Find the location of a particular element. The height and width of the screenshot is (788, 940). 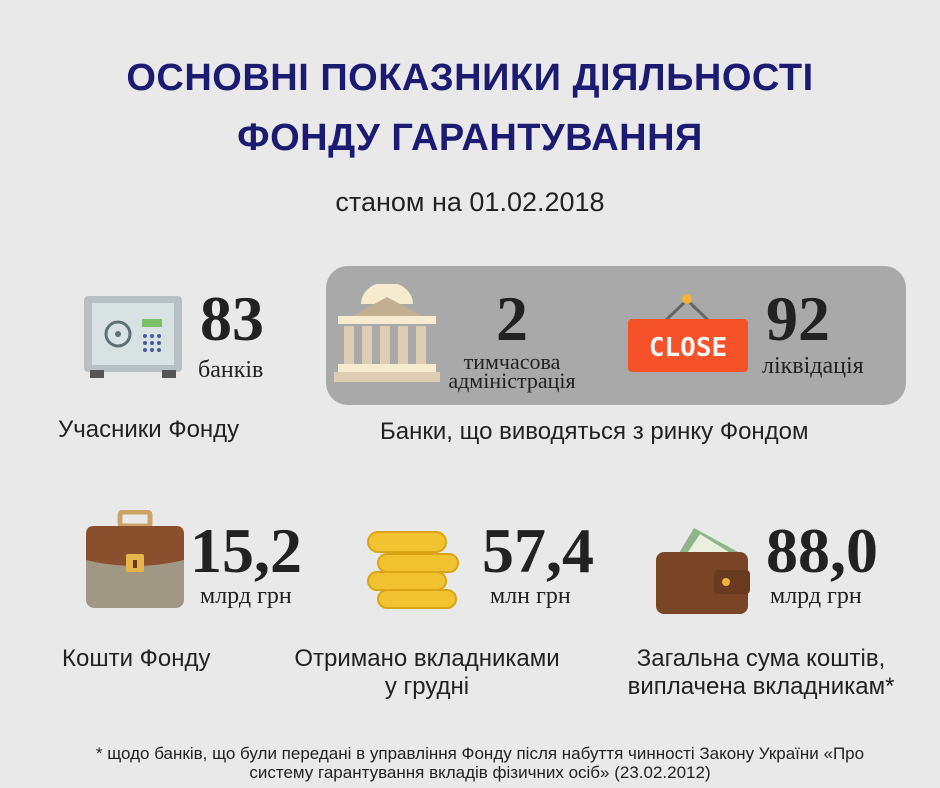

received-label-line-2: у грудні is located at coordinates (427, 686).